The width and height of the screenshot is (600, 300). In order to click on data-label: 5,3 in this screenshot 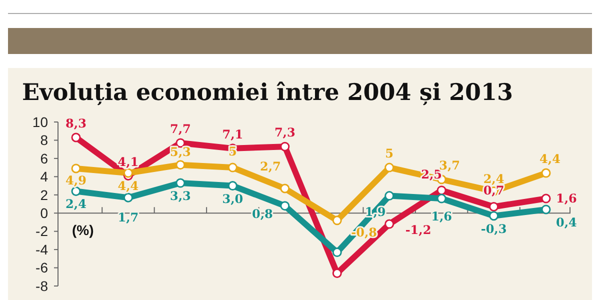, I will do `click(180, 151)`.